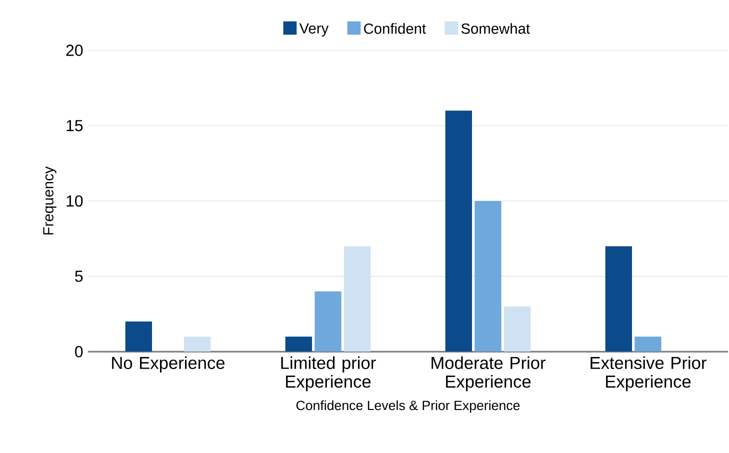 This screenshot has height=453, width=729. What do you see at coordinates (74, 50) in the screenshot?
I see `y-tick-label: 20` at bounding box center [74, 50].